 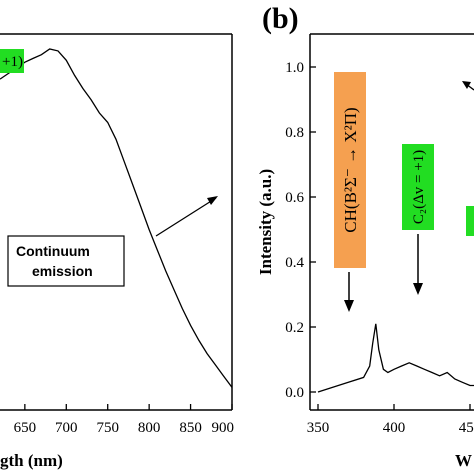 I want to click on continuum-annotation-box, so click(x=66, y=261).